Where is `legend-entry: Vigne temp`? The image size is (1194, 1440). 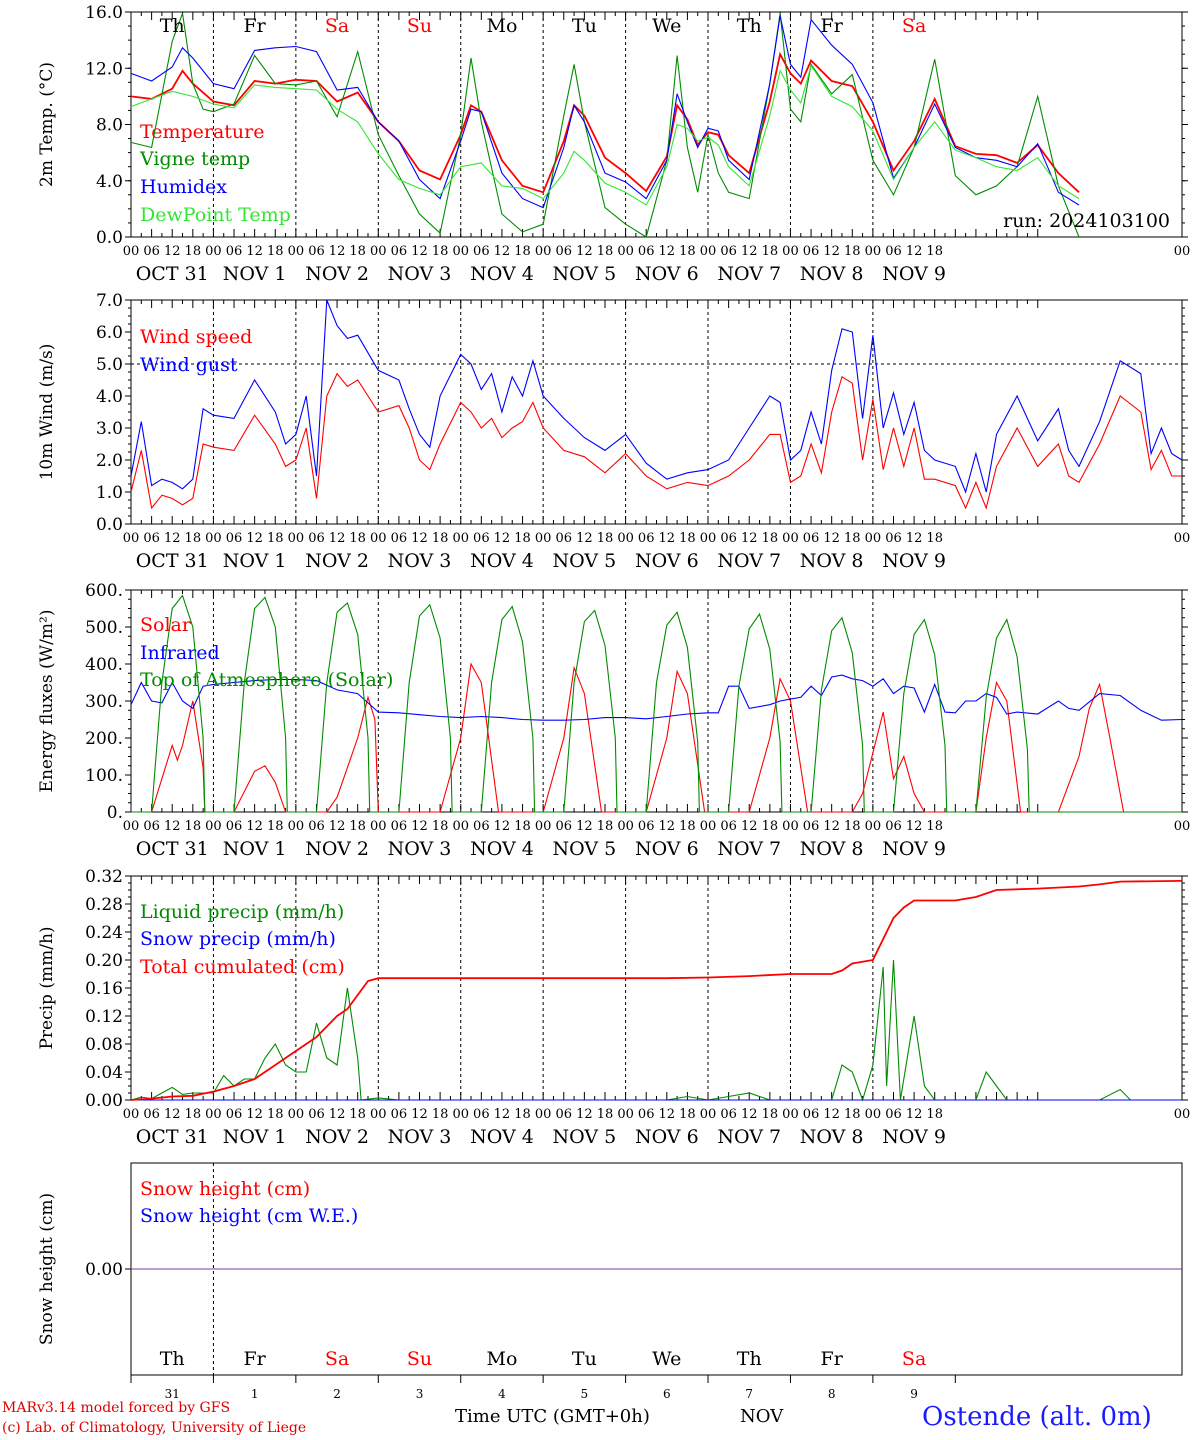
legend-entry: Vigne temp is located at coordinates (194, 159).